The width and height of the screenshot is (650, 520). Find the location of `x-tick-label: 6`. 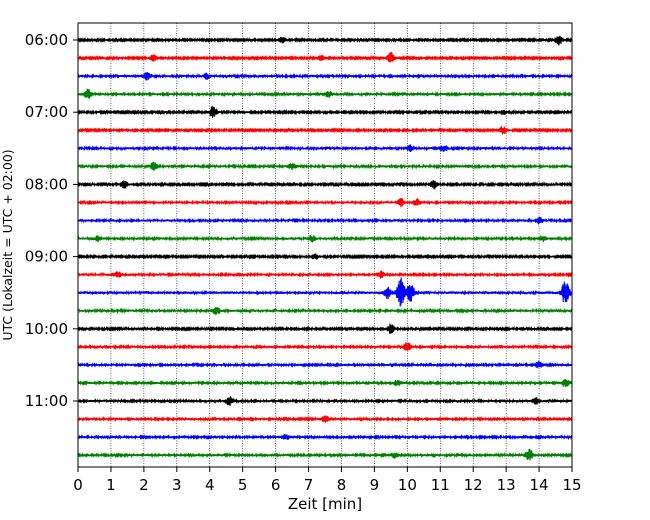

x-tick-label: 6 is located at coordinates (276, 485).